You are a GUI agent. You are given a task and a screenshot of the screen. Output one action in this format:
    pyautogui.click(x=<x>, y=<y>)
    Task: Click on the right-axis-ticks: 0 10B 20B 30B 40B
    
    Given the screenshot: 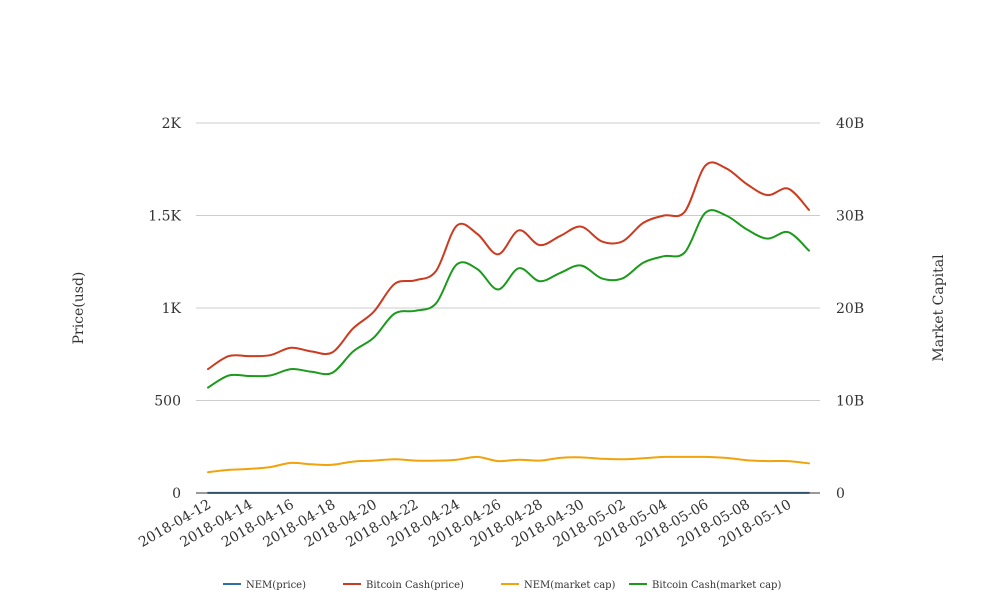 What is the action you would take?
    pyautogui.click(x=850, y=309)
    